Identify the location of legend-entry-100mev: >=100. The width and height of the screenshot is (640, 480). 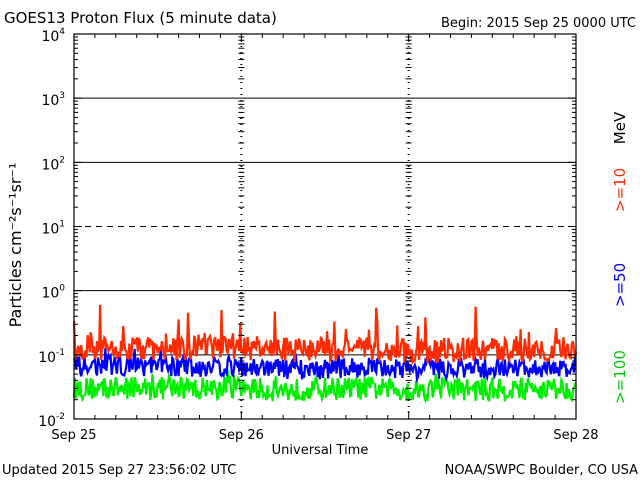
(620, 377).